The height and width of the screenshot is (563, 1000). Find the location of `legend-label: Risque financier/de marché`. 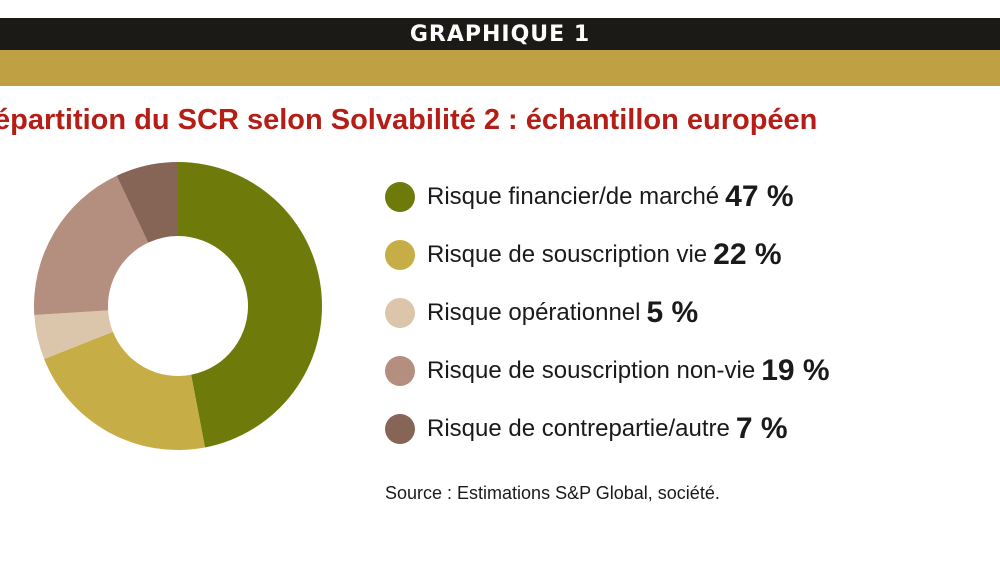

legend-label: Risque financier/de marché is located at coordinates (573, 196).